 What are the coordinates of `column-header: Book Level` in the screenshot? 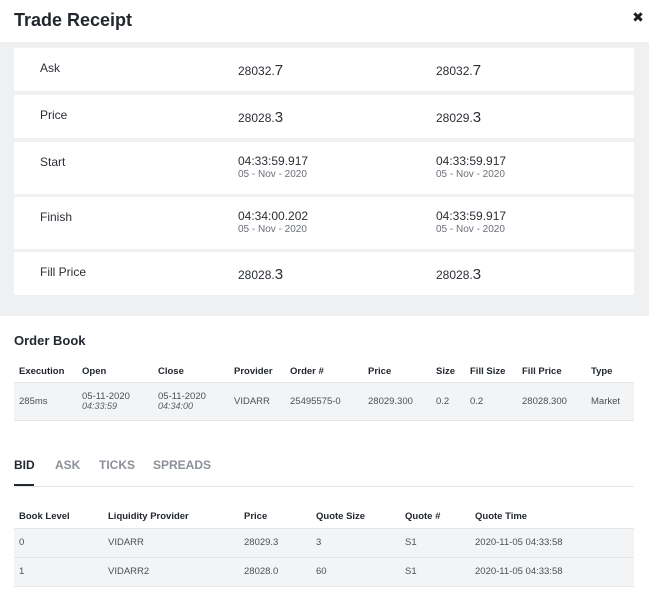 It's located at (58, 517).